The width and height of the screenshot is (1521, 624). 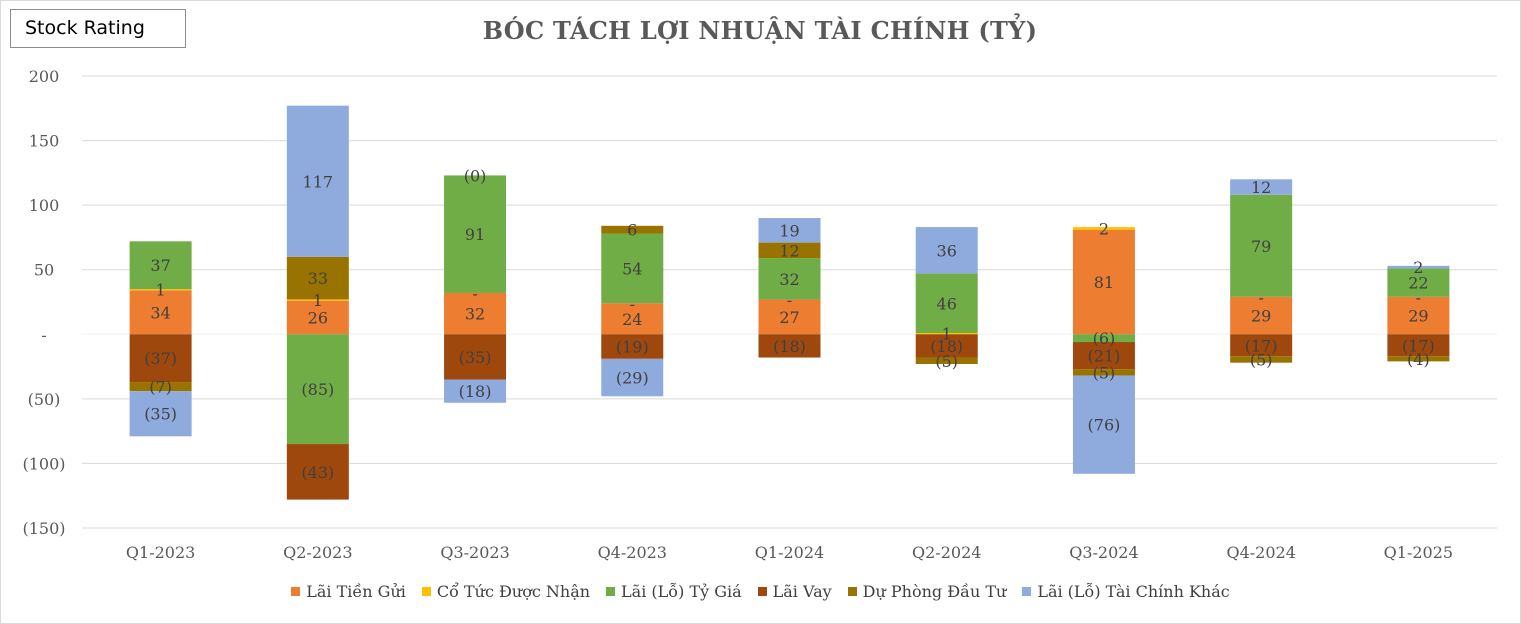 I want to click on data-label: 24, so click(x=632, y=319).